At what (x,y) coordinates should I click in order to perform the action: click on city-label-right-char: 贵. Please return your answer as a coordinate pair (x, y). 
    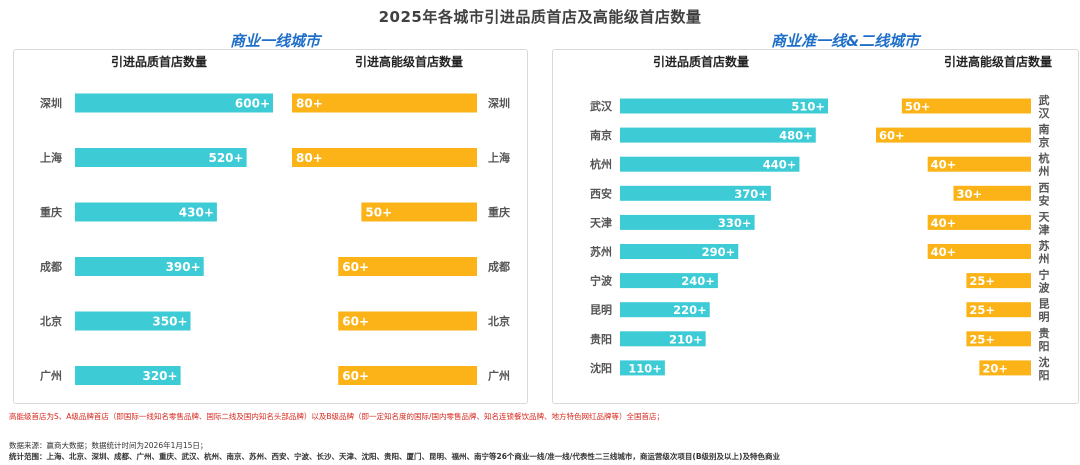
    Looking at the image, I should click on (1044, 333).